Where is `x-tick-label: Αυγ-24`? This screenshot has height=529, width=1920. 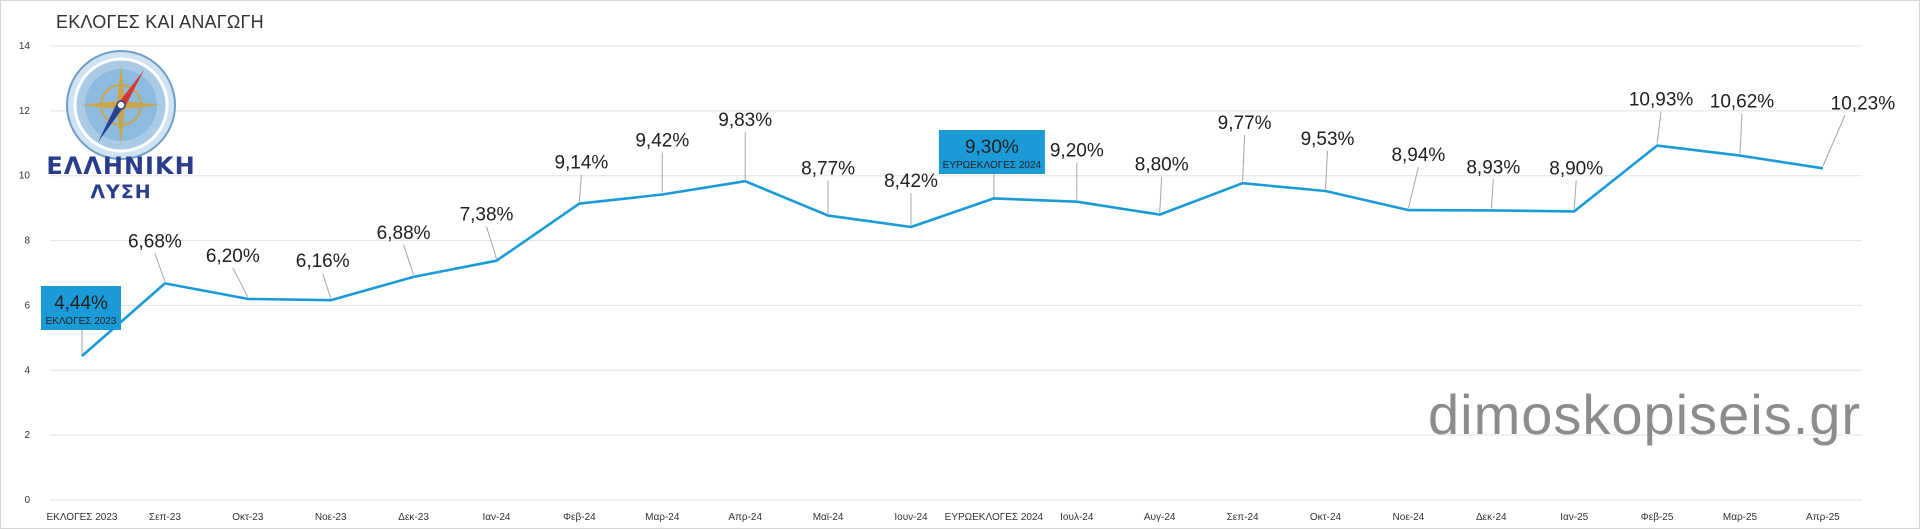 x-tick-label: Αυγ-24 is located at coordinates (1160, 517).